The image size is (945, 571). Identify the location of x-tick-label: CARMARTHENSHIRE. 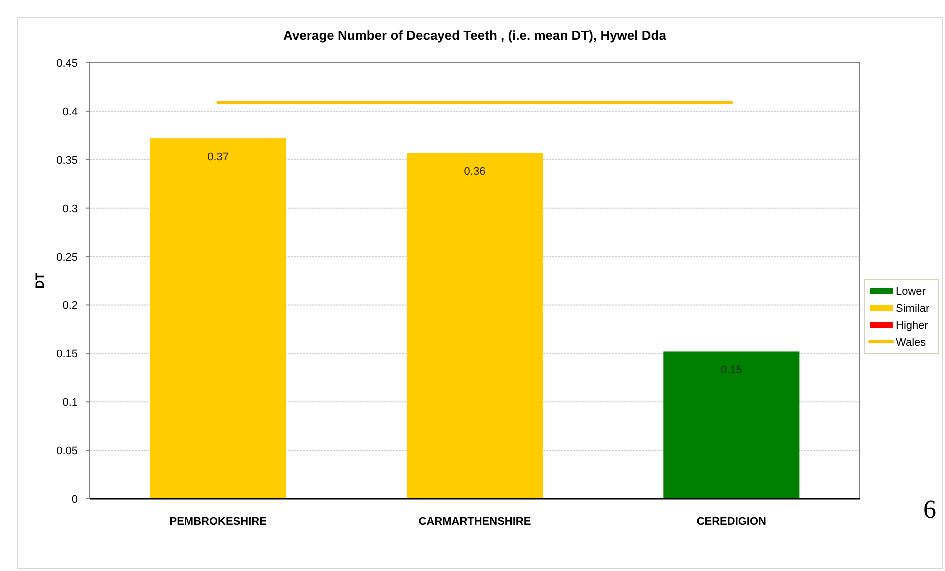
(475, 522).